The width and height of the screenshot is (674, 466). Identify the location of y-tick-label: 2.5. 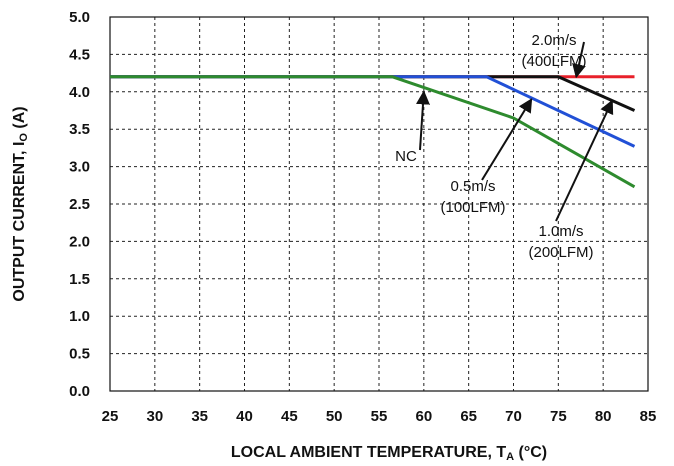
(79, 204).